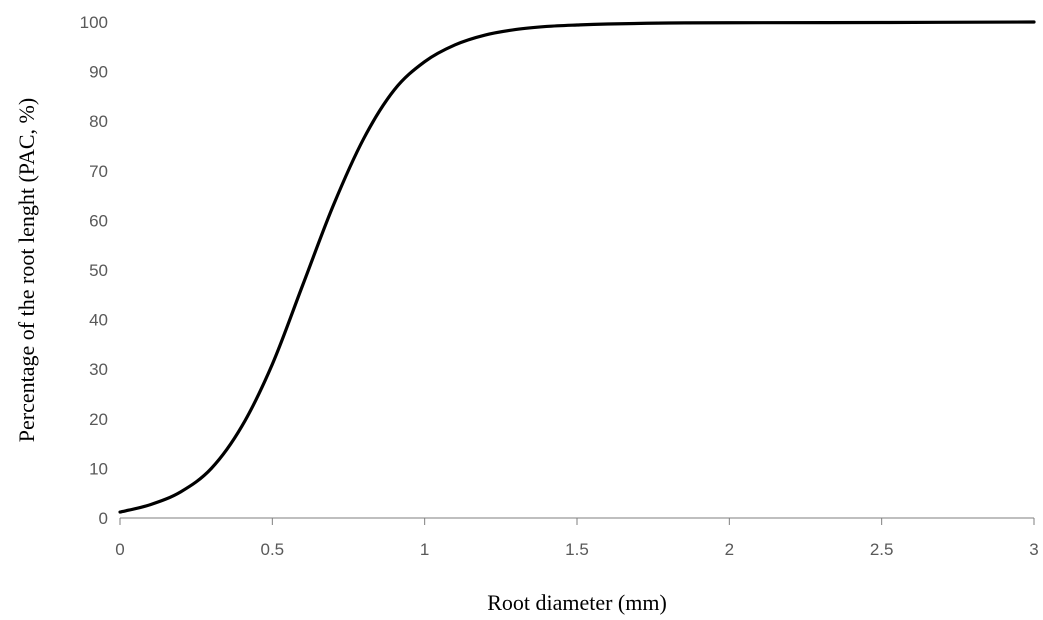  Describe the element at coordinates (577, 602) in the screenshot. I see `x-axis-label: Root diameter (mm)` at that location.